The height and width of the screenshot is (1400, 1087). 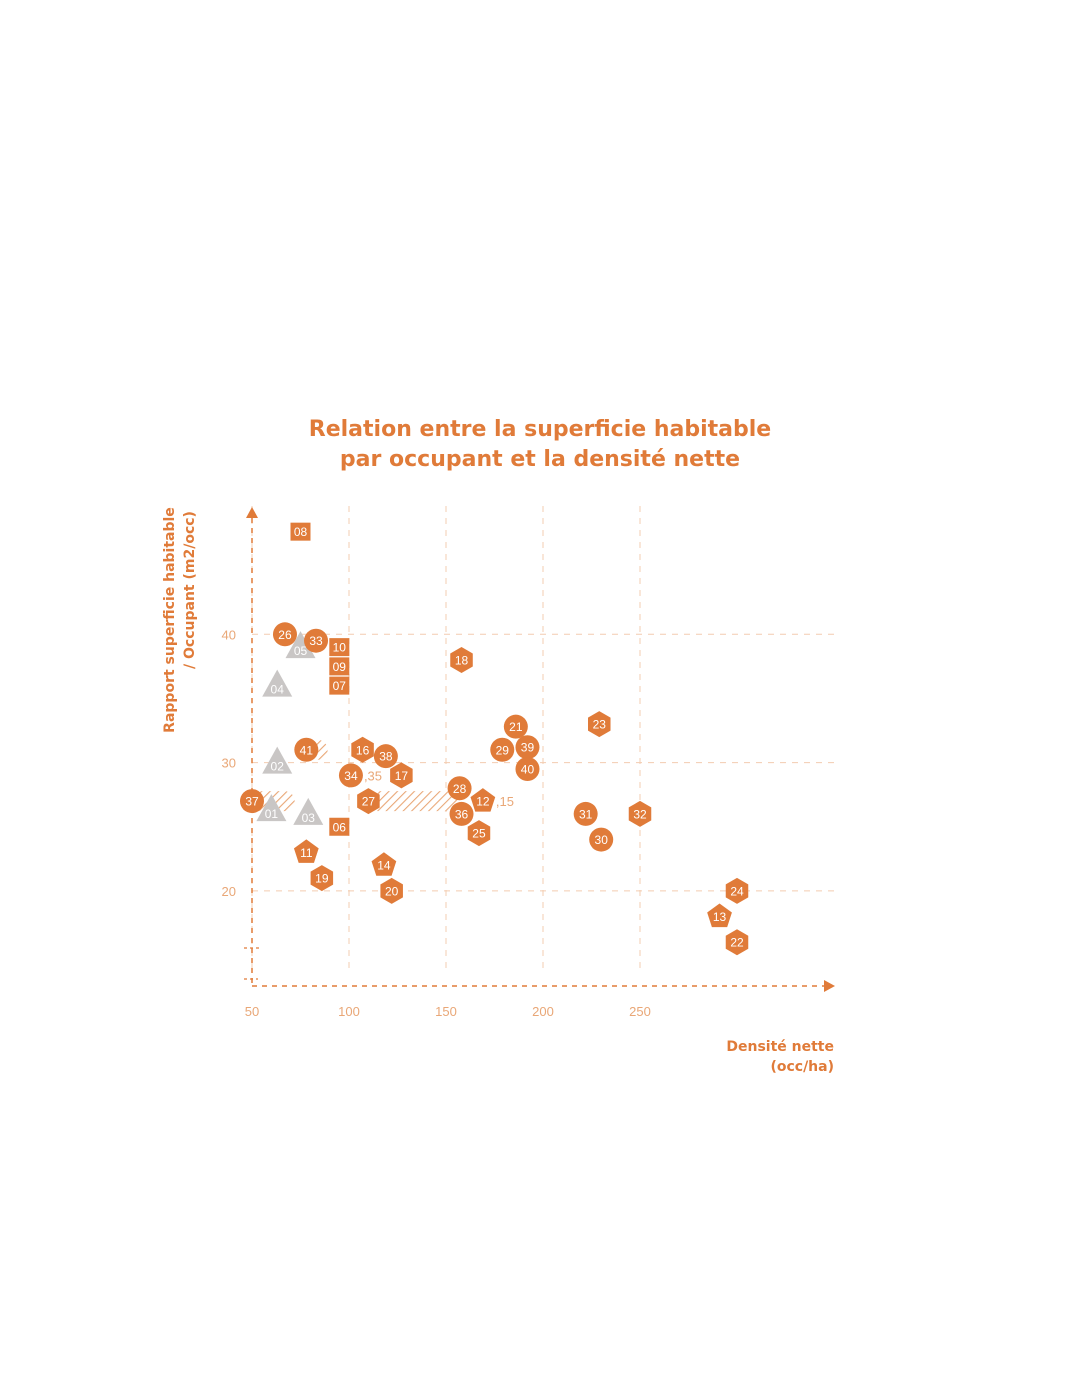 What do you see at coordinates (252, 802) in the screenshot?
I see `point-label: 37` at bounding box center [252, 802].